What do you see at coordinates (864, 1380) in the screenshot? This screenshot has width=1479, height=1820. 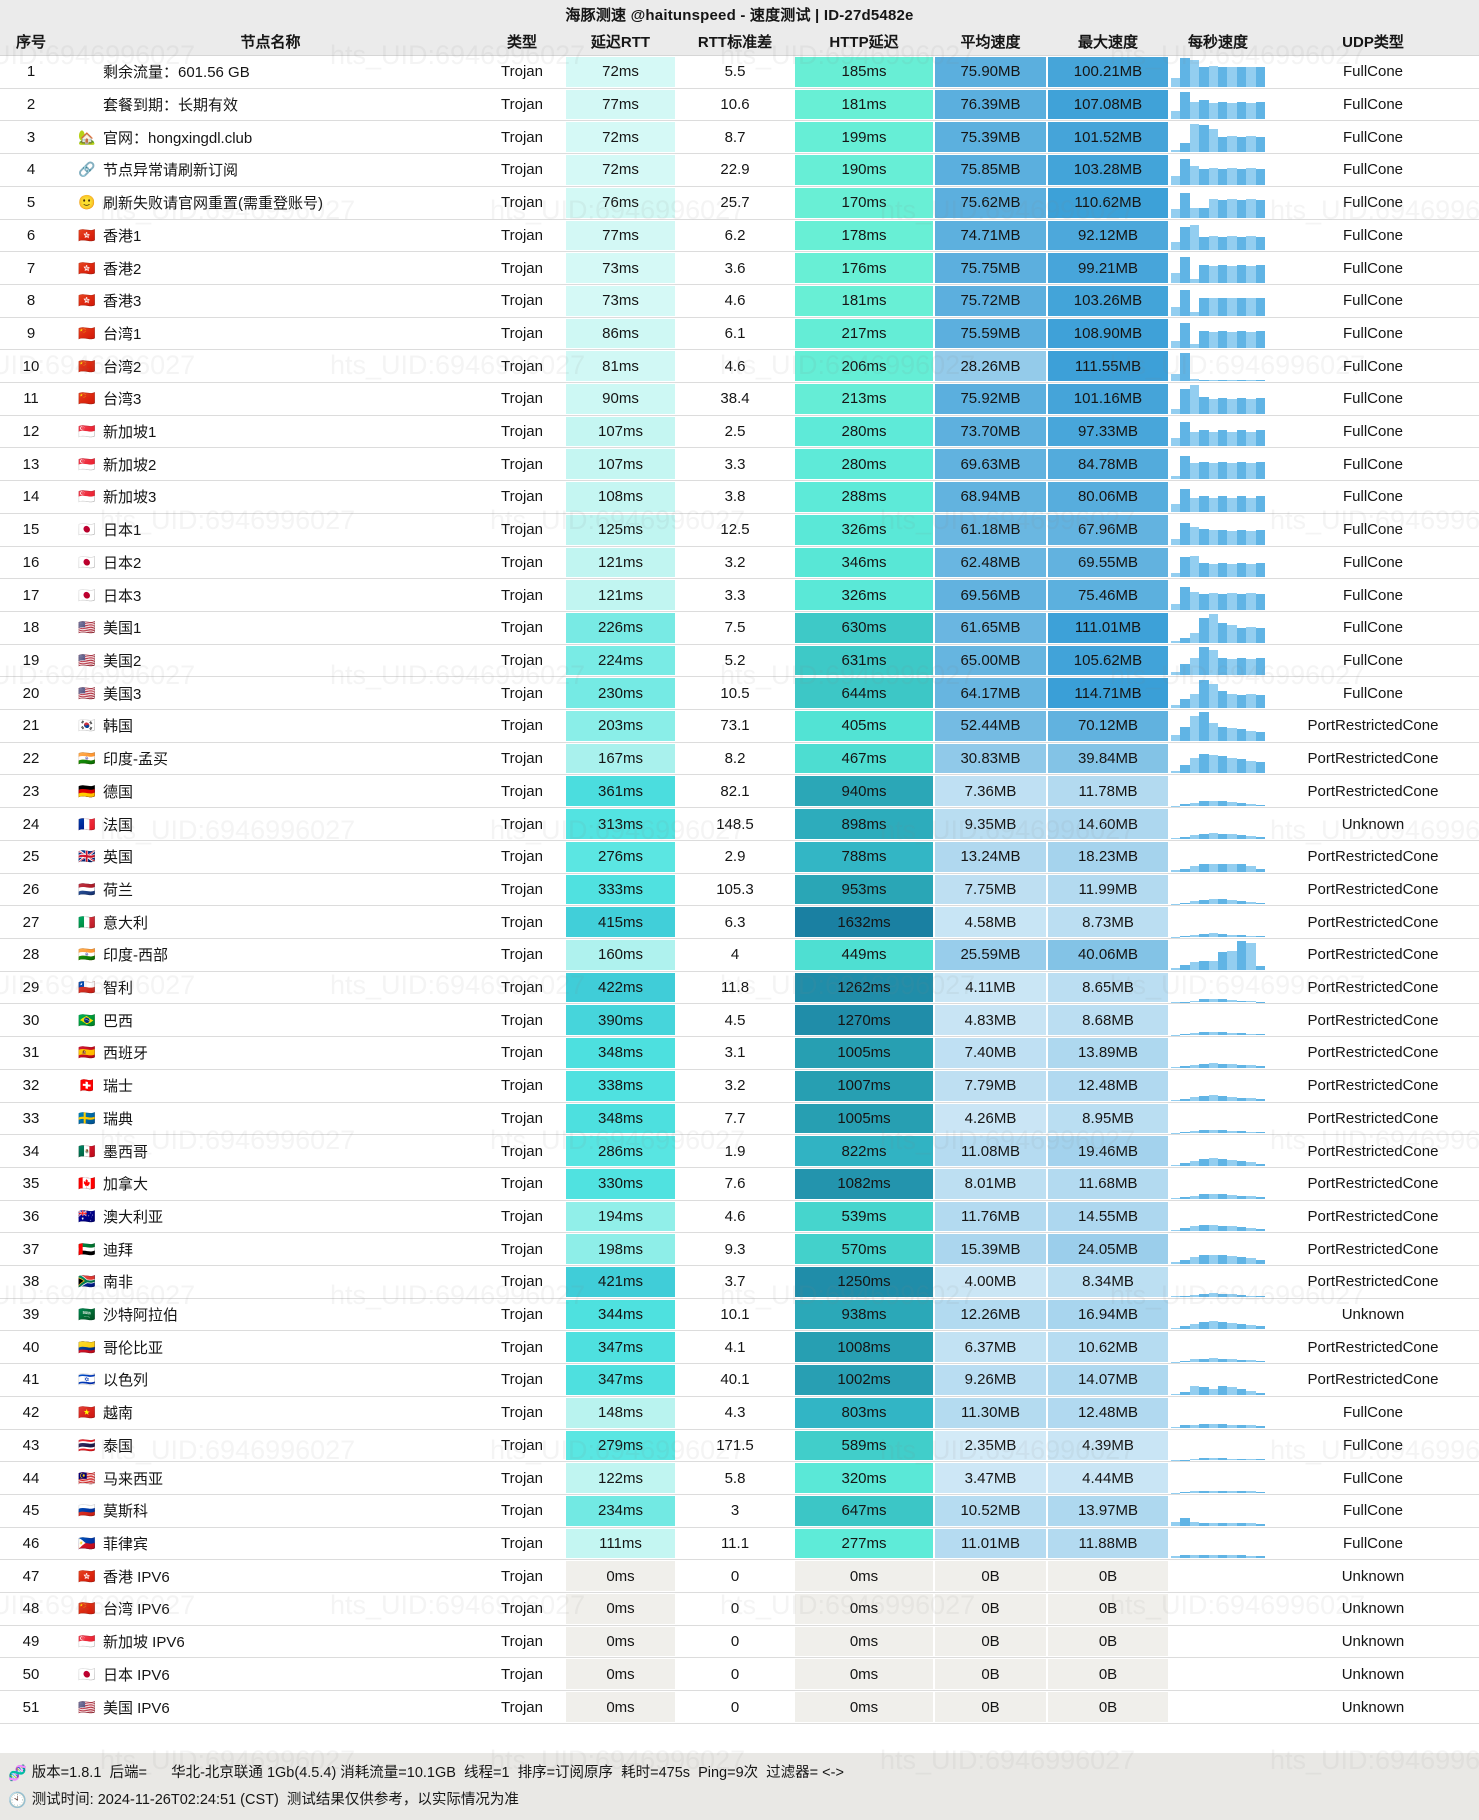 I see `cell-http-latency: 1002ms` at bounding box center [864, 1380].